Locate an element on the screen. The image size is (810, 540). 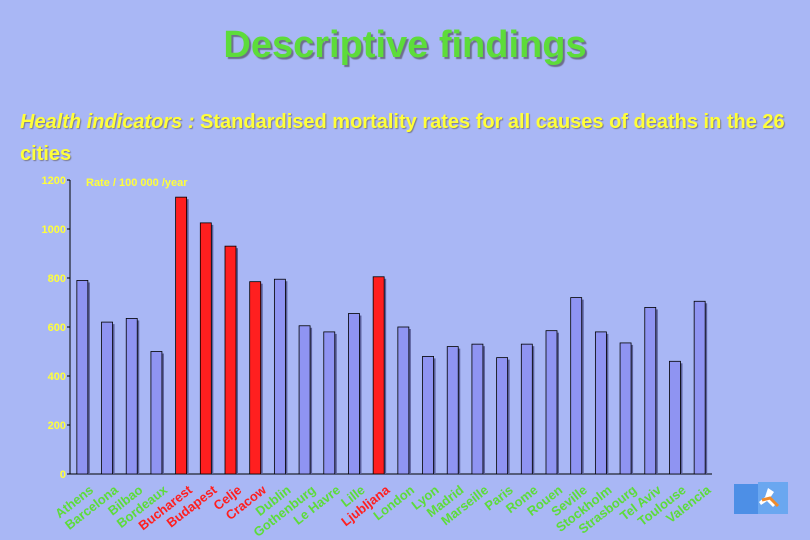
bar-bordeaux is located at coordinates (156, 413).